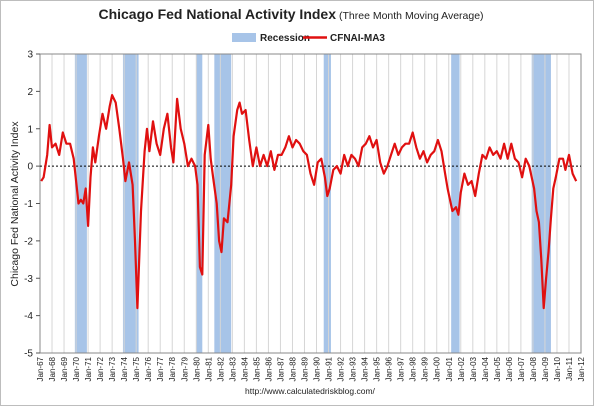 The height and width of the screenshot is (406, 594). I want to click on x-tick-label: Jan-02, so click(461, 368).